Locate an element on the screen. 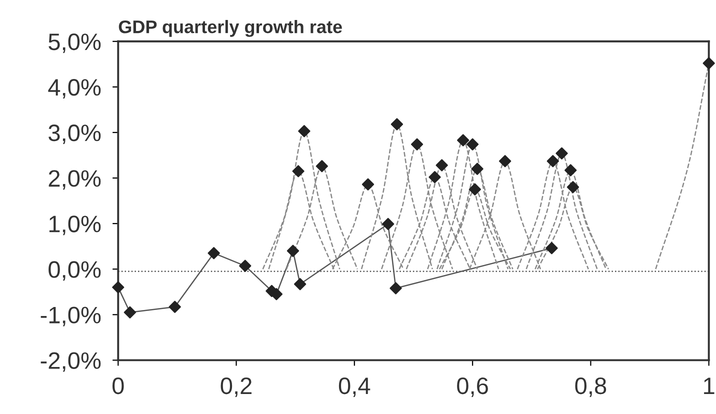 The width and height of the screenshot is (716, 414). x-tick-label: 0,6 is located at coordinates (472, 387).